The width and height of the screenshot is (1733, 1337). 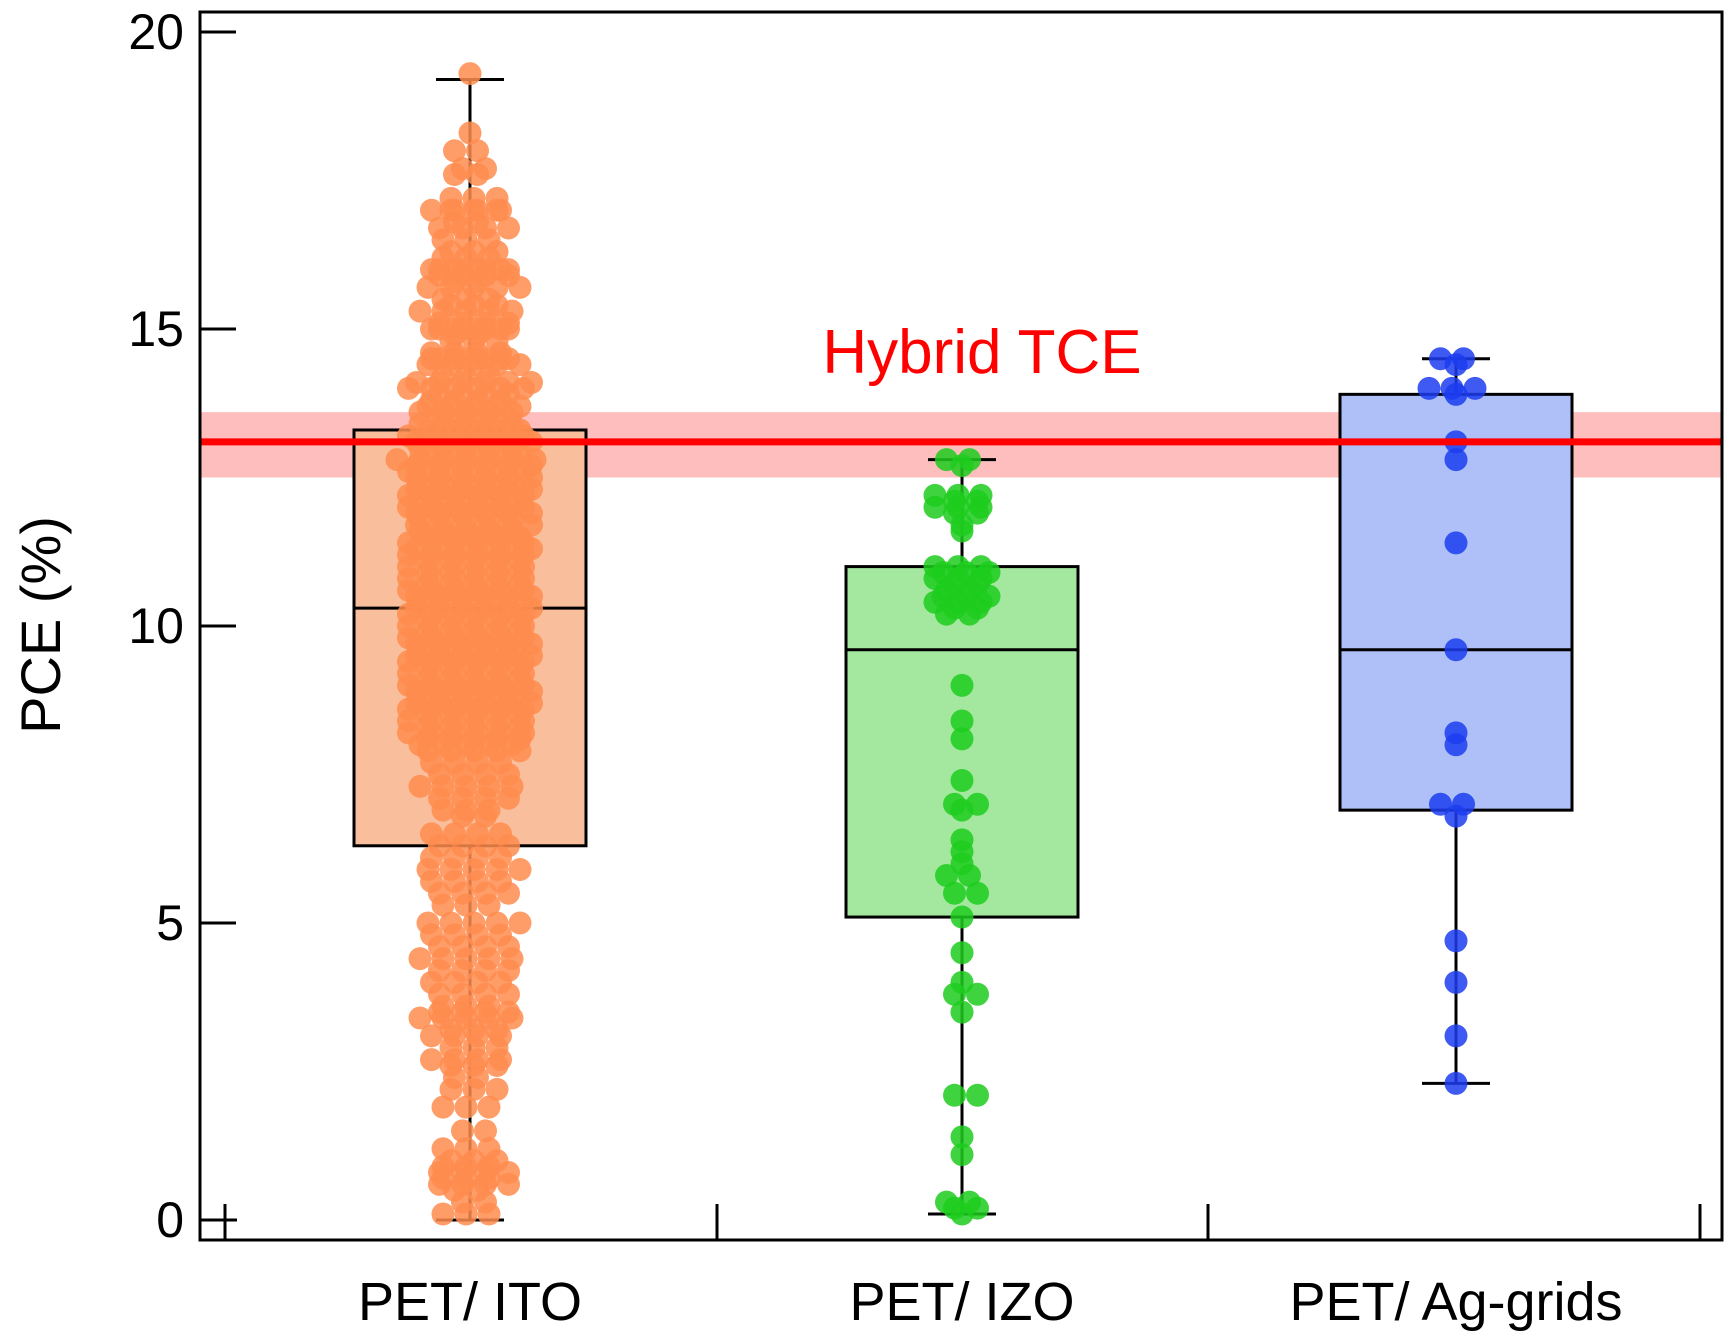 I want to click on y-tick-label: 20, so click(x=156, y=32).